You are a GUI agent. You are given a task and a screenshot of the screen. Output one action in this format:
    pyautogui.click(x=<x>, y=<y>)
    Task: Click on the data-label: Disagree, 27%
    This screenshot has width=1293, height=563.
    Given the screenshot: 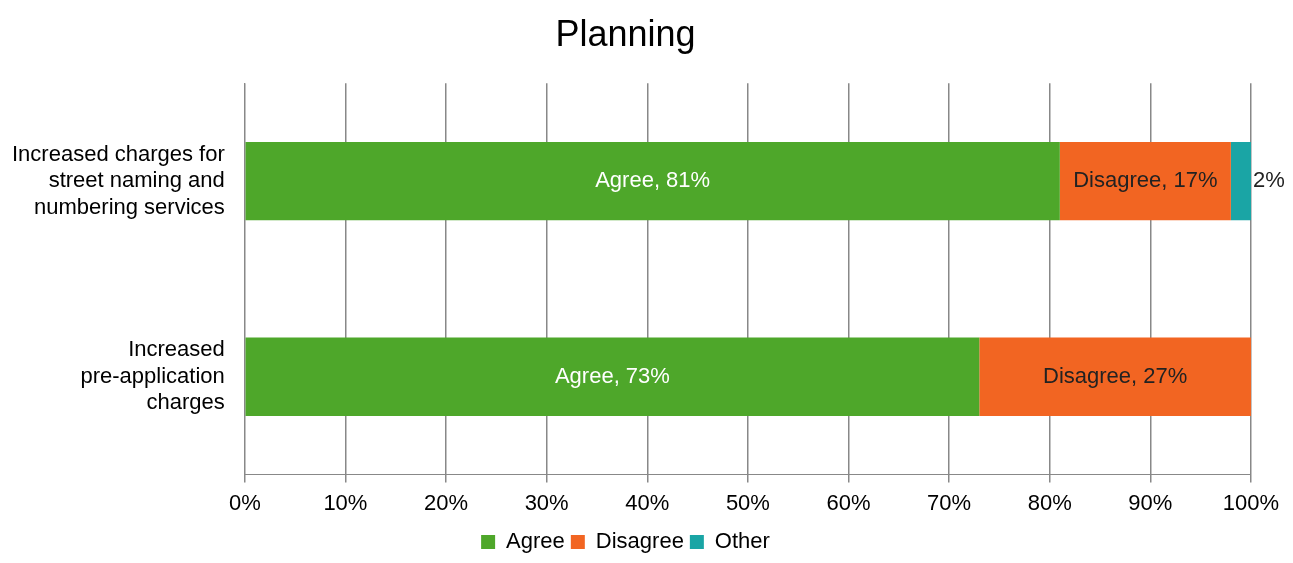 What is the action you would take?
    pyautogui.click(x=1115, y=375)
    